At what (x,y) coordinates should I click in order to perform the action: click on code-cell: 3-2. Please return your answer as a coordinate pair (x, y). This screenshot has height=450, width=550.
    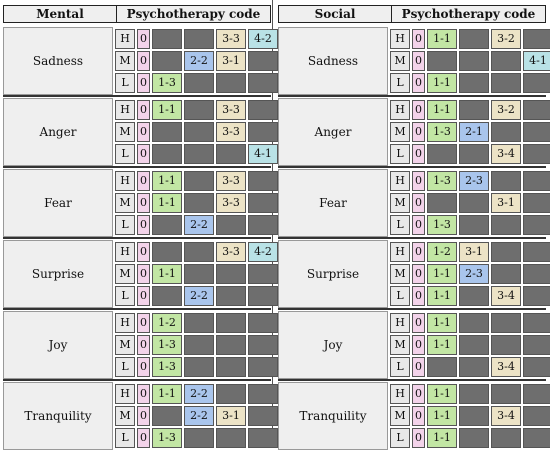
    Looking at the image, I should click on (506, 110).